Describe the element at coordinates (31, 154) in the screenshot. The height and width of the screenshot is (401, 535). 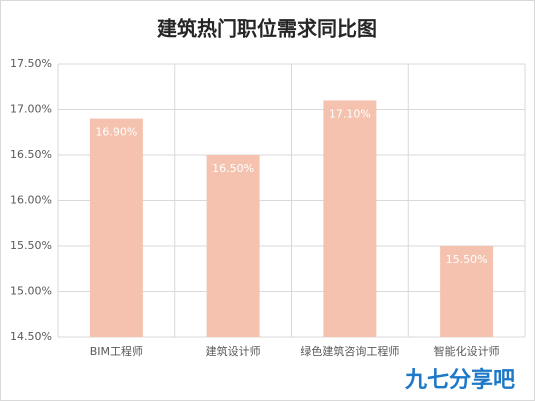
I see `y-tick-label: 16.50%` at that location.